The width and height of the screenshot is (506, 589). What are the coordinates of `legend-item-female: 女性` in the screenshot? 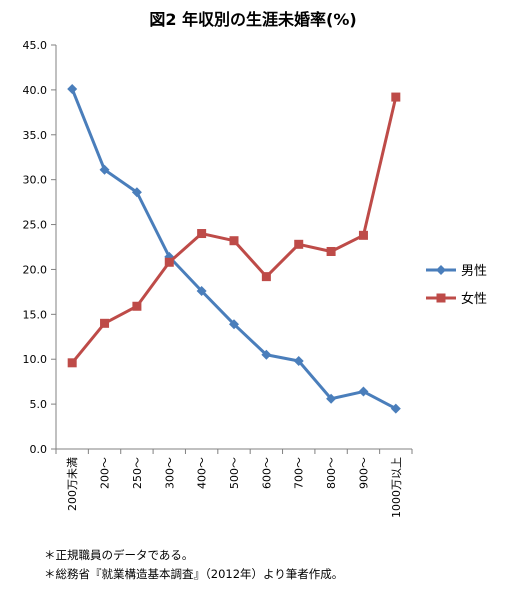 It's located at (456, 299).